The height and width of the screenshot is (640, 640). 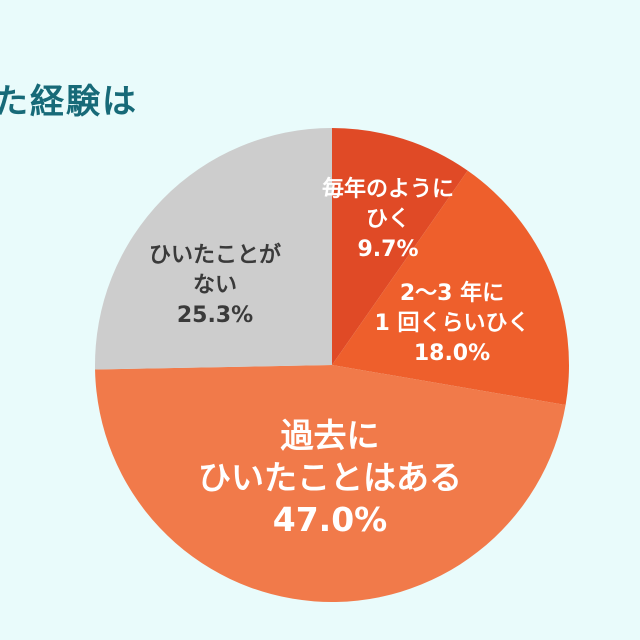 What do you see at coordinates (330, 435) in the screenshot?
I see `slice-category-label: 過去に` at bounding box center [330, 435].